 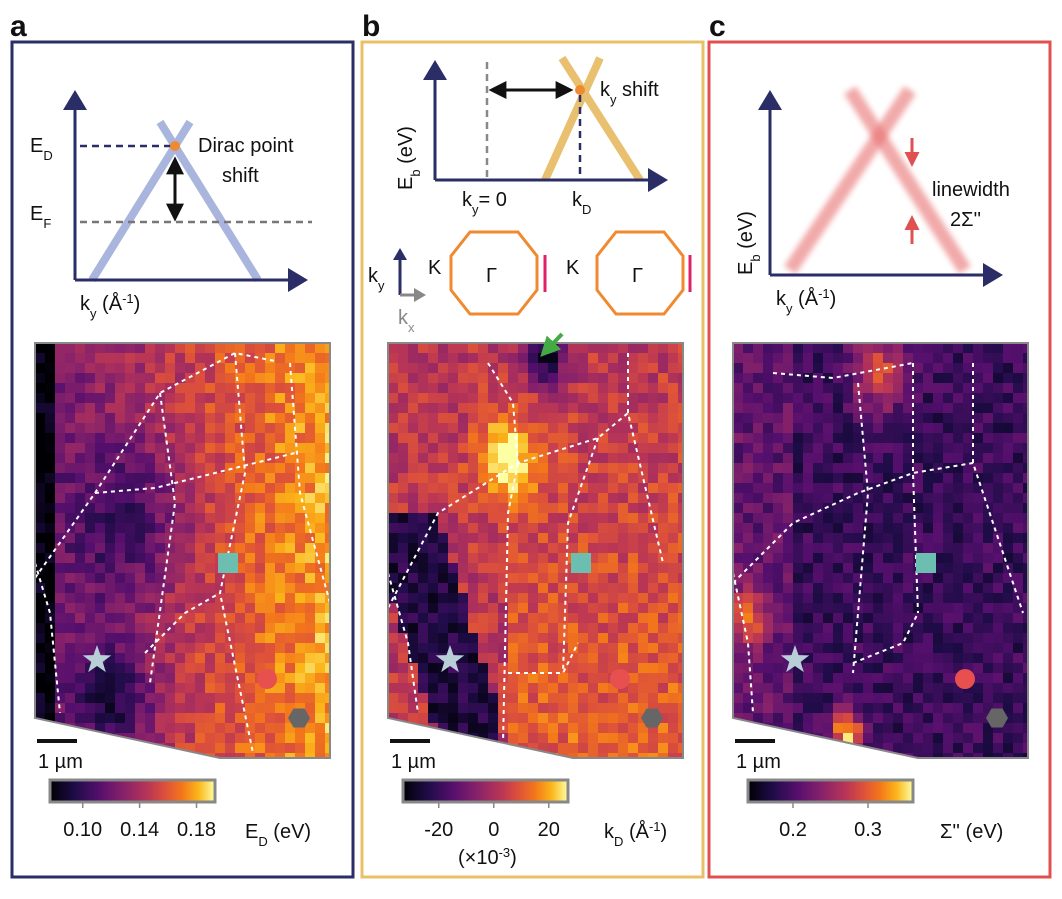 I want to click on panel-letter: b, so click(x=371, y=26).